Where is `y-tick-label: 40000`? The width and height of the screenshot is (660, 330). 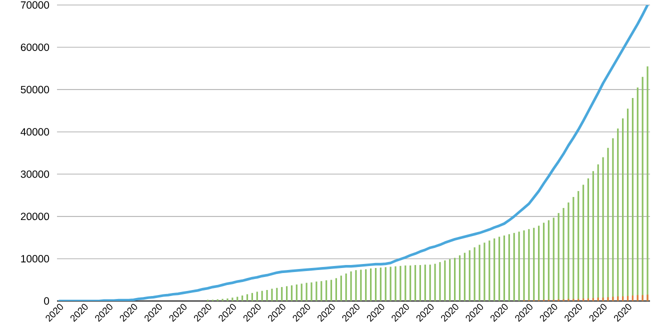
y-tick-label: 40000 is located at coordinates (35, 132).